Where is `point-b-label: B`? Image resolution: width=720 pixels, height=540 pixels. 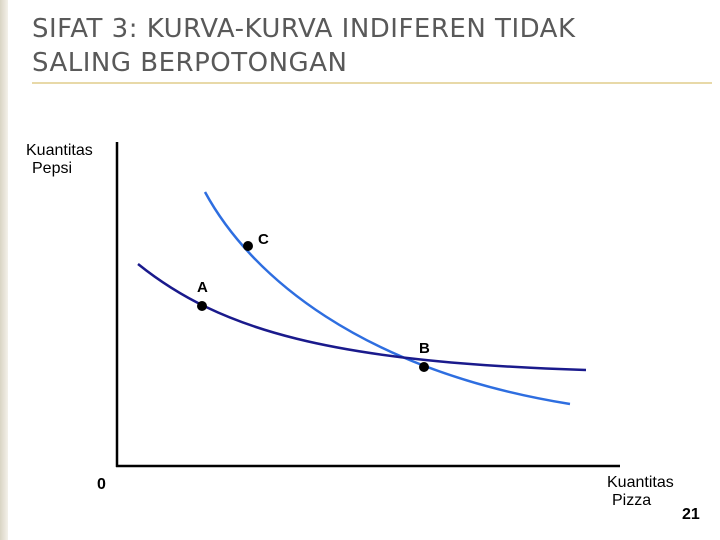
point-b-label: B is located at coordinates (424, 348).